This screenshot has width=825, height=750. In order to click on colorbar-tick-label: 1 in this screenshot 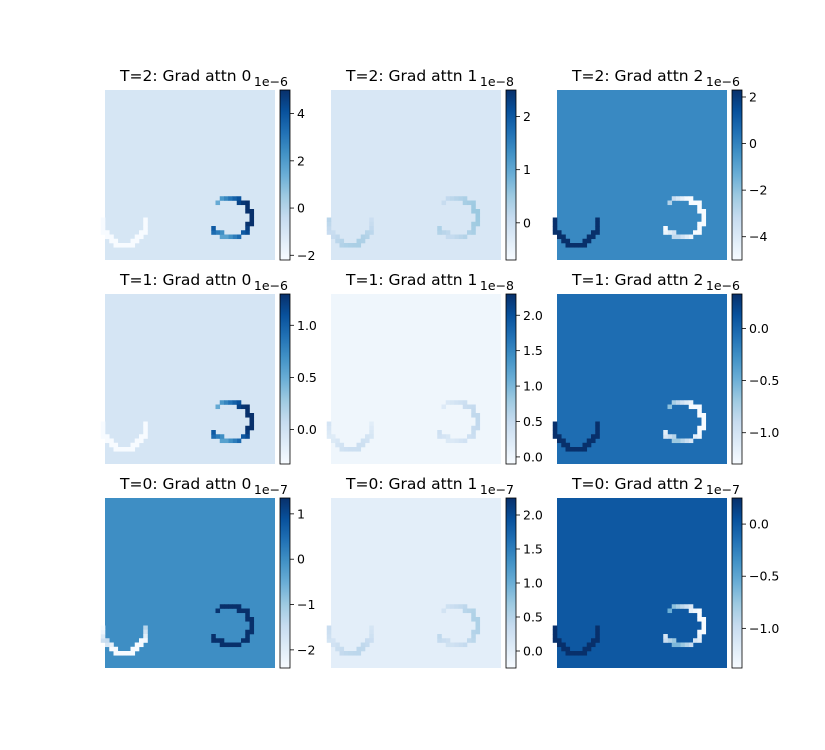, I will do `click(301, 513)`.